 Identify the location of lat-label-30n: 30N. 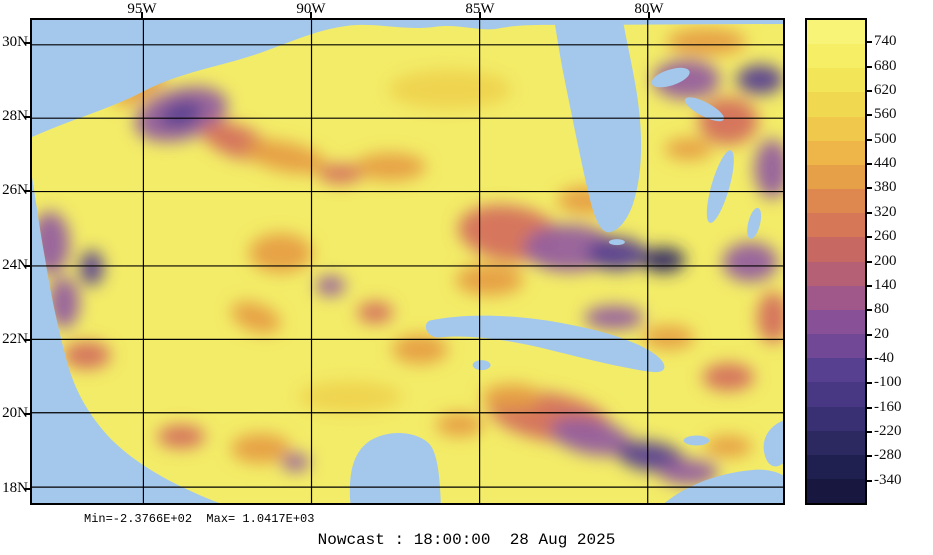
(15, 42).